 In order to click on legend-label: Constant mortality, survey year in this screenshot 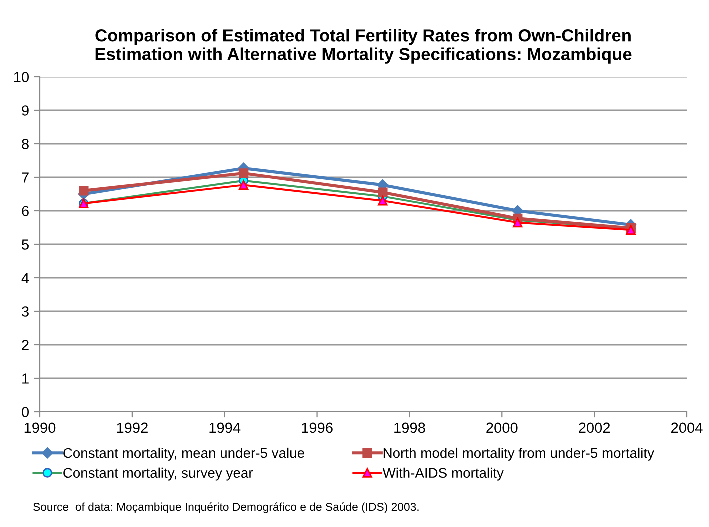, I will do `click(159, 474)`.